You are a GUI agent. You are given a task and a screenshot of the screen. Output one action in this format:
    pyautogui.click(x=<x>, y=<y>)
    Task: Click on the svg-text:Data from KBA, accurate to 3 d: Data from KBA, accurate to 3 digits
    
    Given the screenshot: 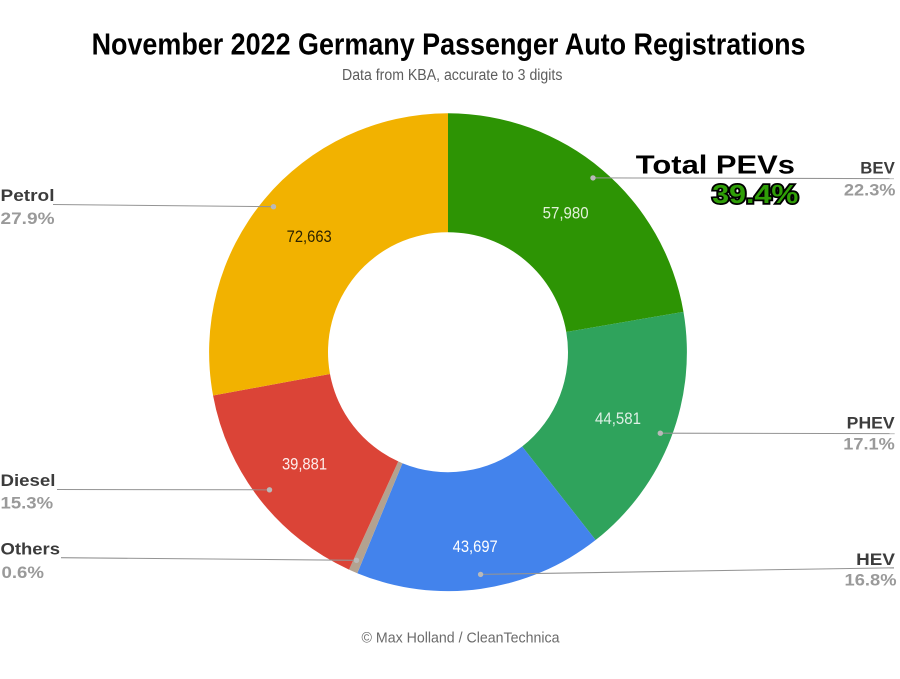 What is the action you would take?
    pyautogui.click(x=452, y=75)
    